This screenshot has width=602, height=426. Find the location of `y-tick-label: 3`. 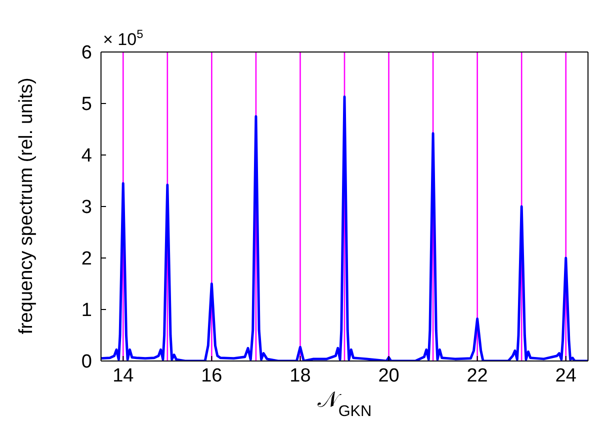

y-tick-label: 3 is located at coordinates (86, 207).